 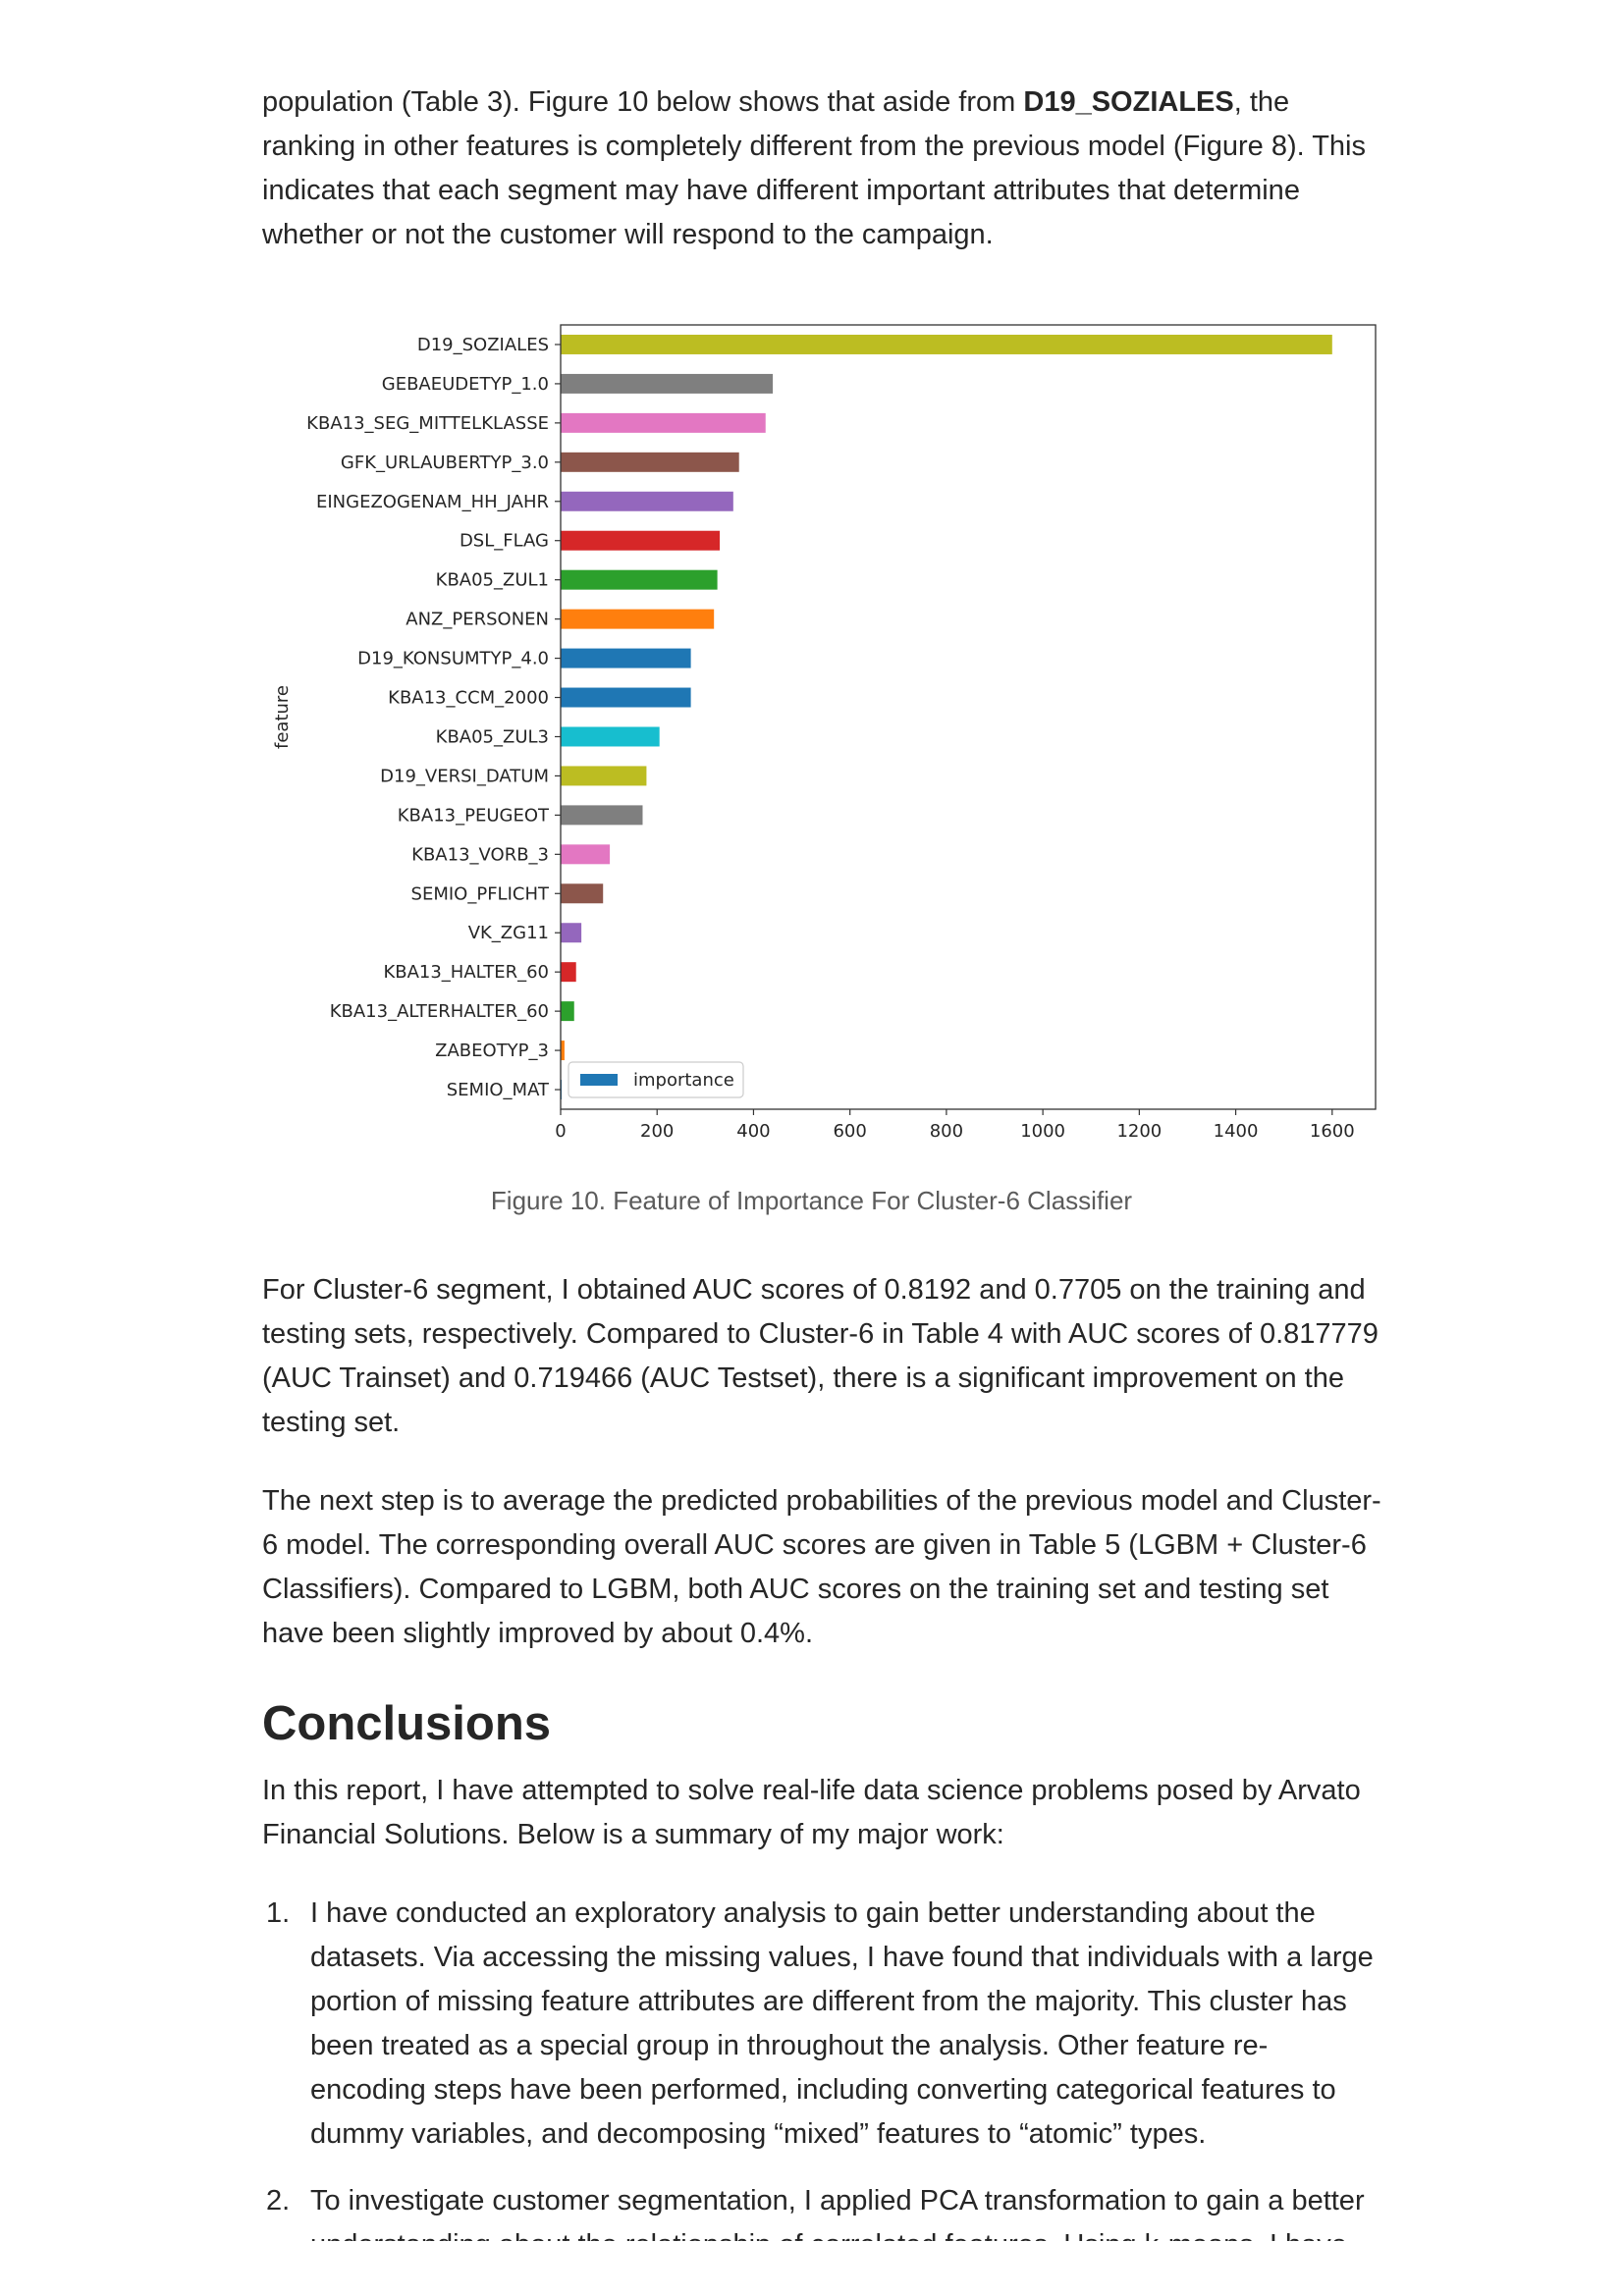 What do you see at coordinates (492, 581) in the screenshot?
I see `y-tick-label: KBA05_ZUL1` at bounding box center [492, 581].